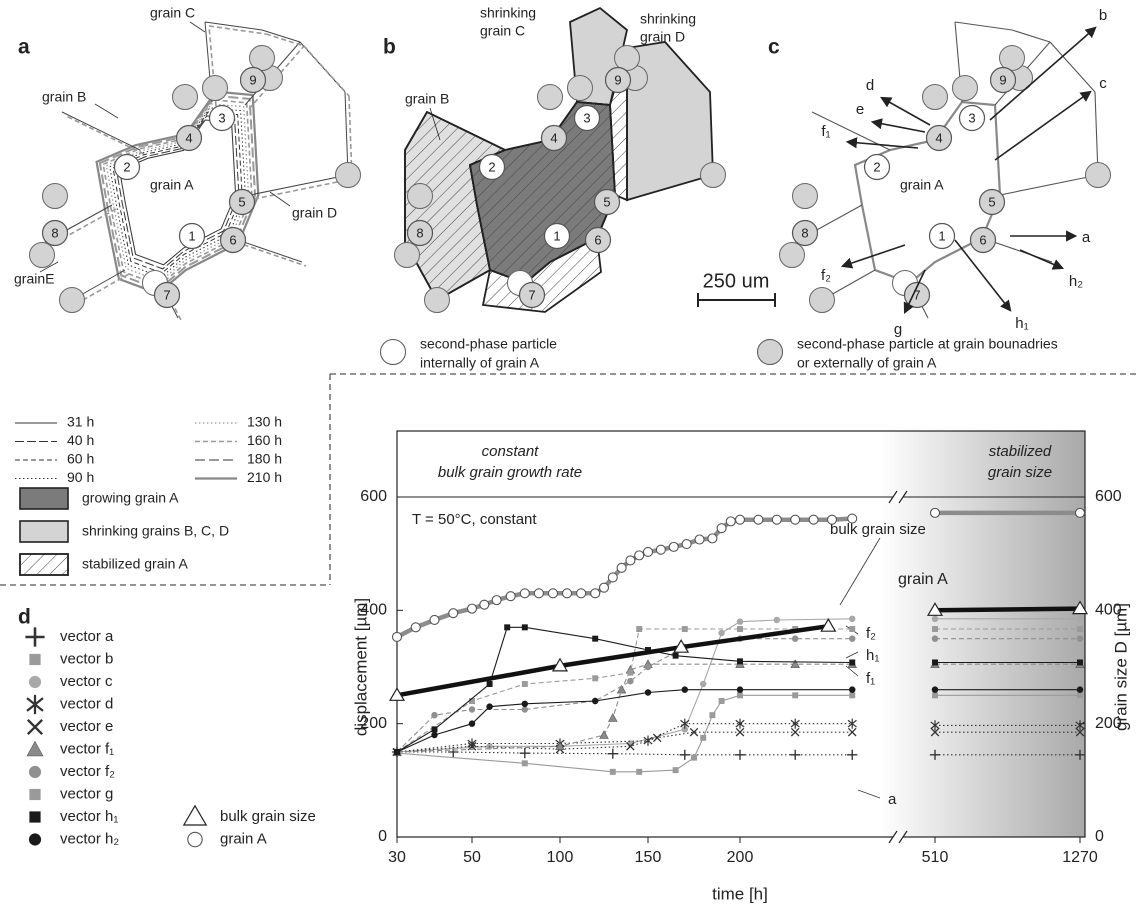  I want to click on legend-marker, so click(195, 839).